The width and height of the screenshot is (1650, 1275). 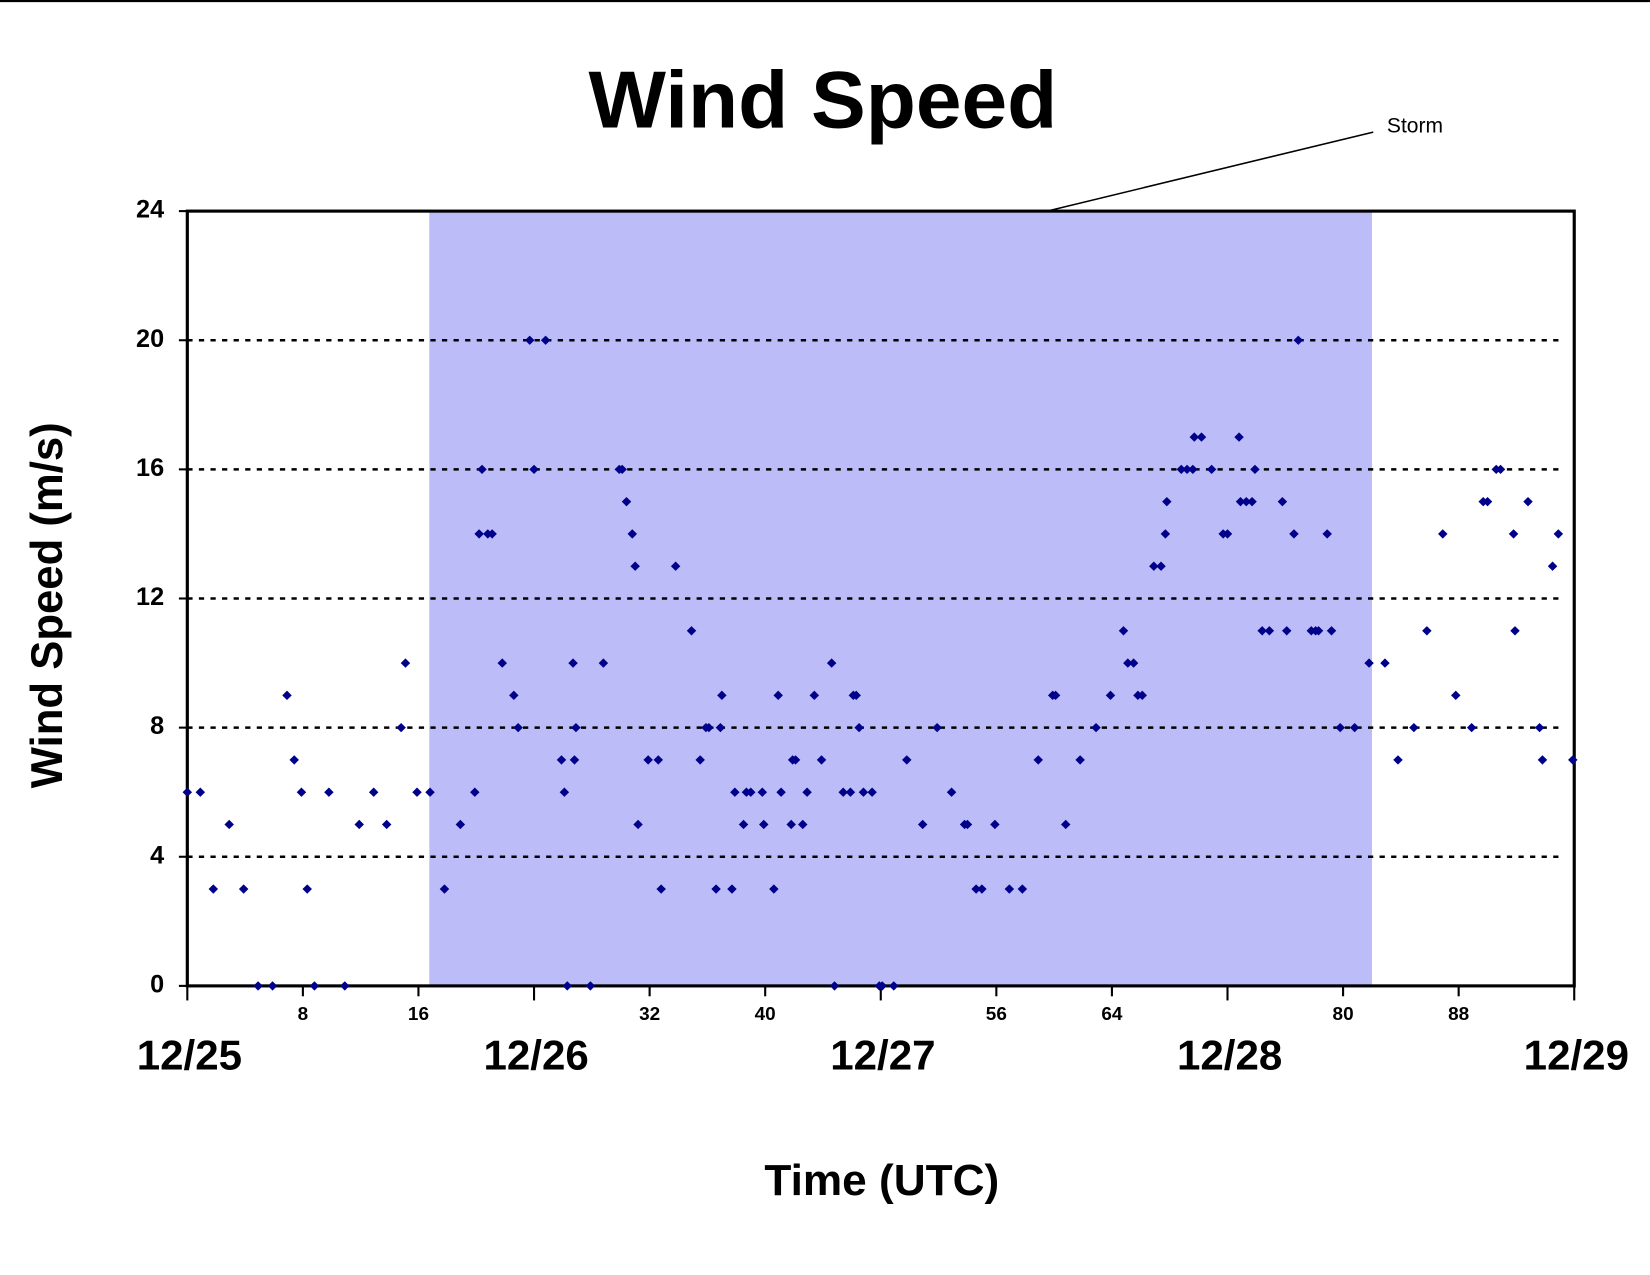 What do you see at coordinates (765, 1013) in the screenshot?
I see `x-minor-tick-label: 40` at bounding box center [765, 1013].